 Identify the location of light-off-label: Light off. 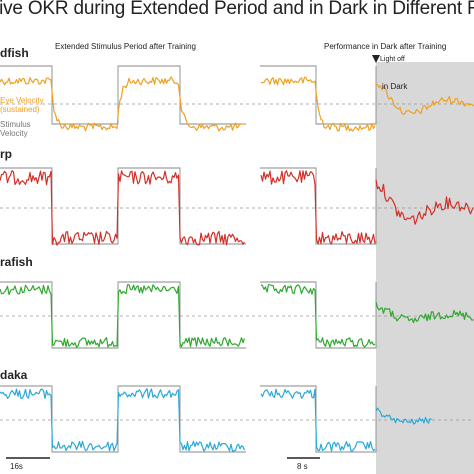
(392, 59).